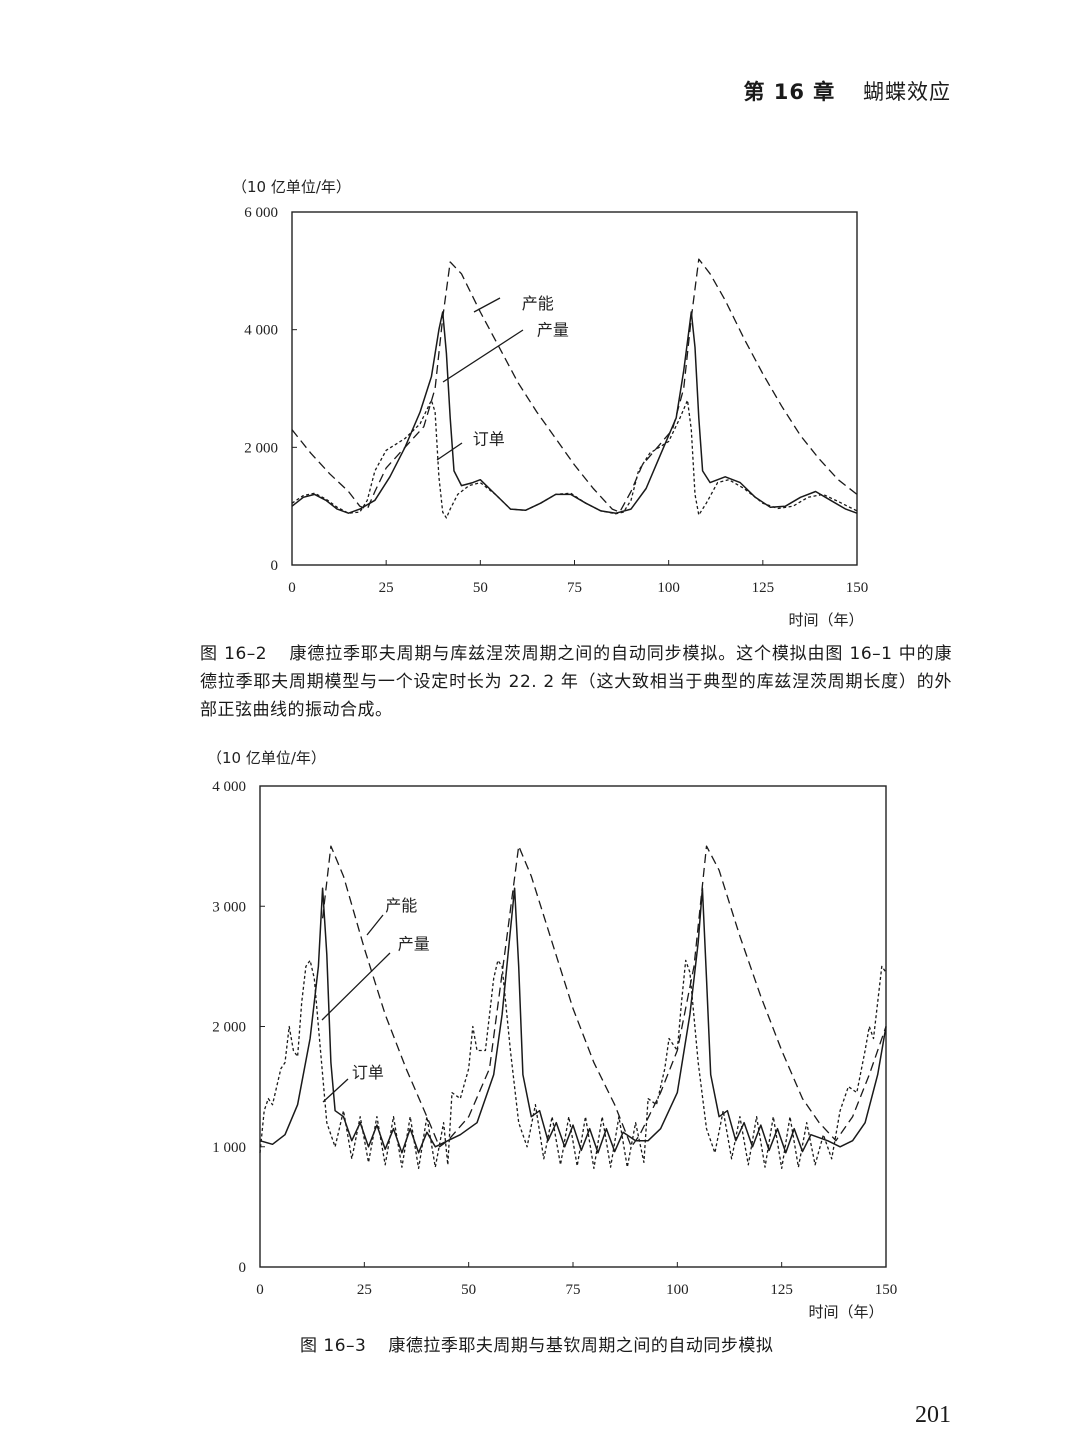 This screenshot has height=1455, width=1075. I want to click on plot-frame, so click(574, 388).